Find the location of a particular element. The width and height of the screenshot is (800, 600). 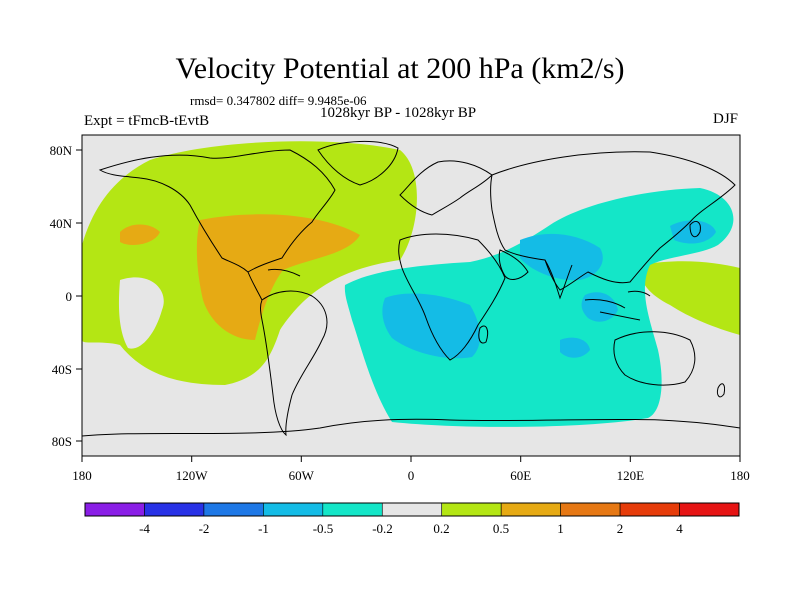

coast-north-america is located at coordinates (217, 211).